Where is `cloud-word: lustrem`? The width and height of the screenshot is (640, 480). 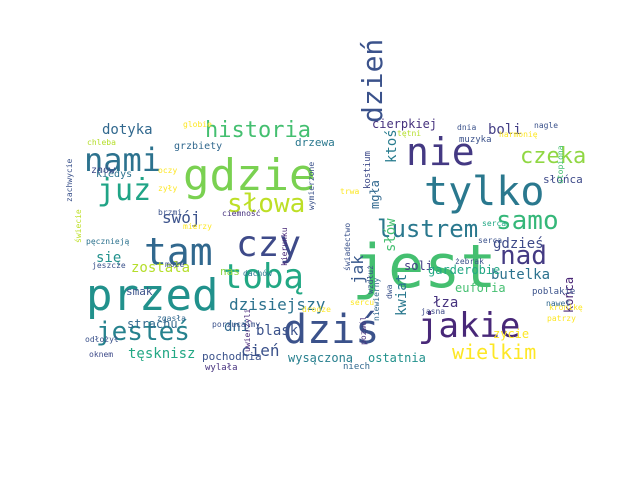 cloud-word: lustrem is located at coordinates (427, 229).